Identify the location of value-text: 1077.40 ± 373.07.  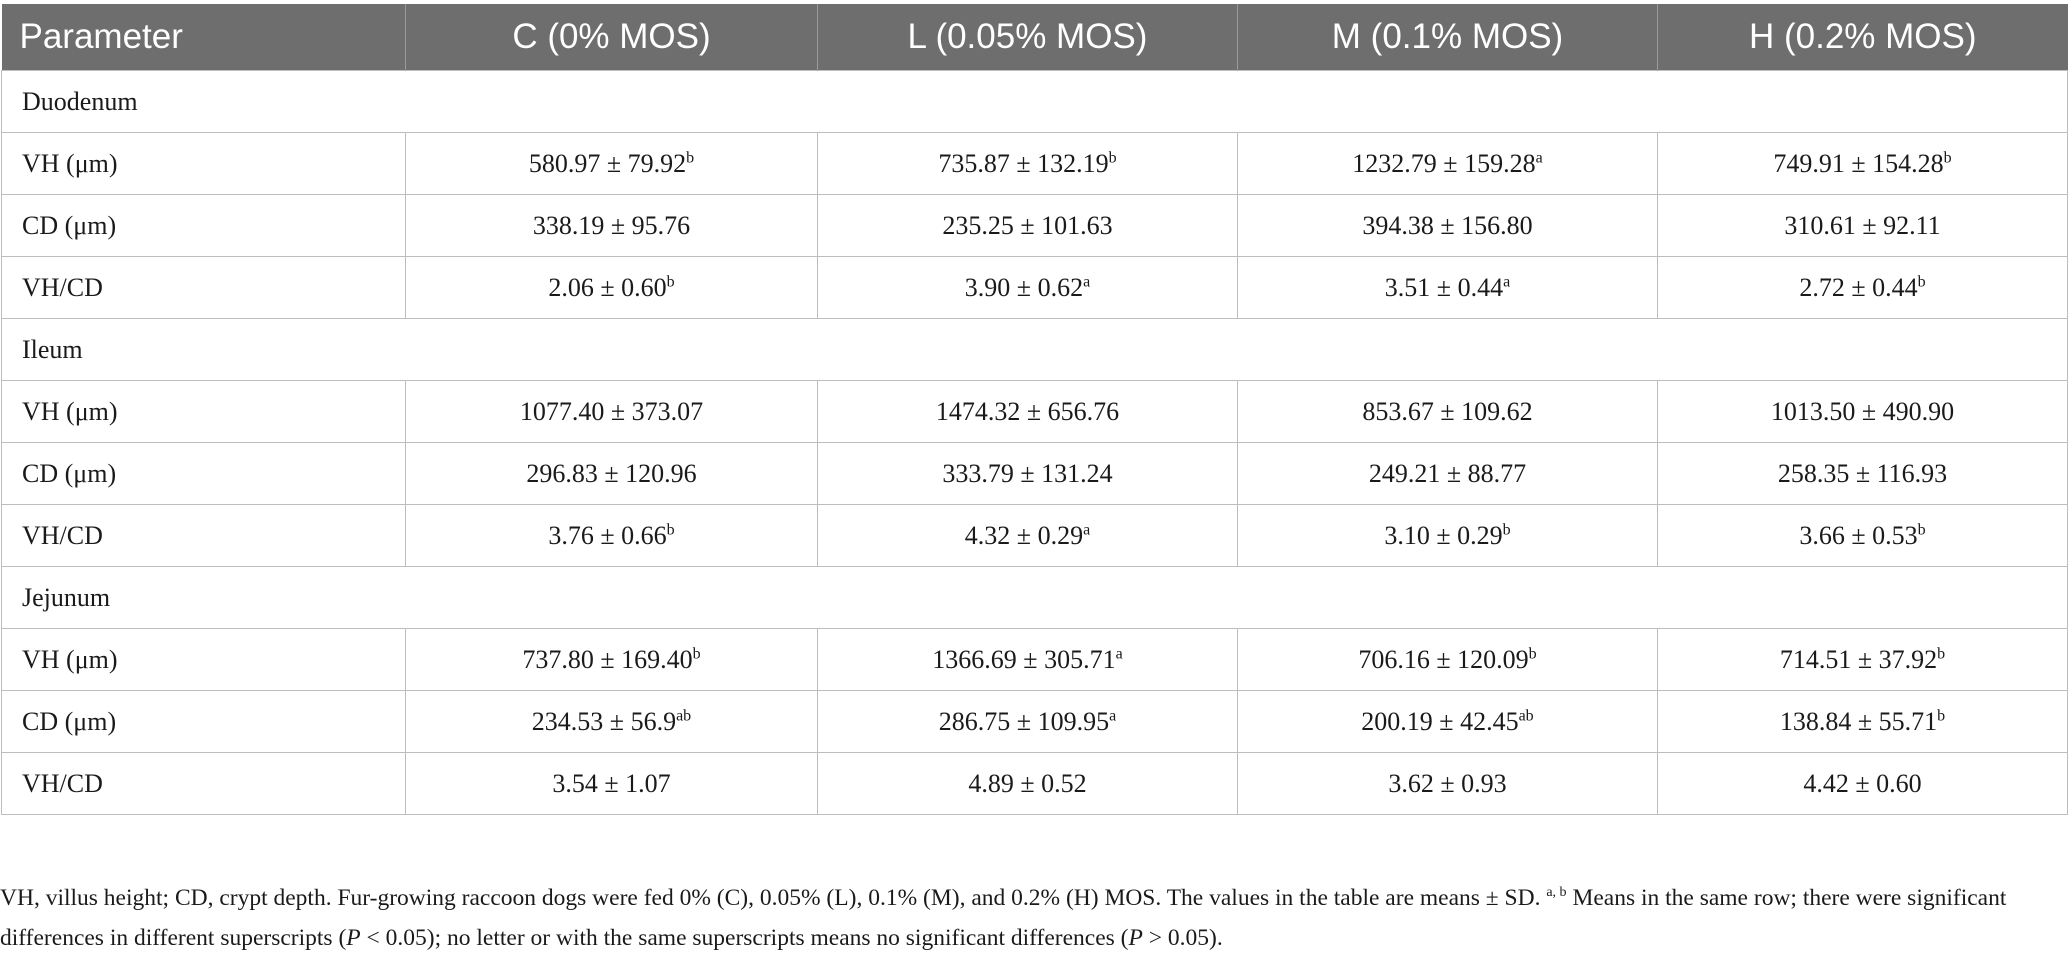
(611, 411).